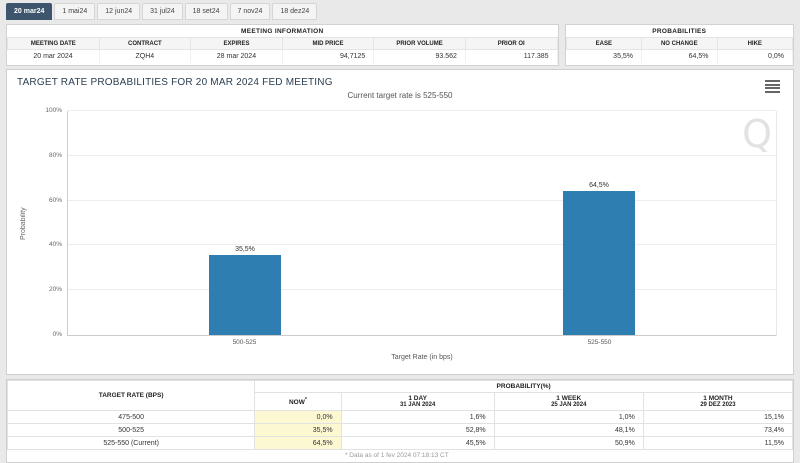 This screenshot has height=463, width=800. What do you see at coordinates (53, 110) in the screenshot?
I see `y-tick-100: 100%` at bounding box center [53, 110].